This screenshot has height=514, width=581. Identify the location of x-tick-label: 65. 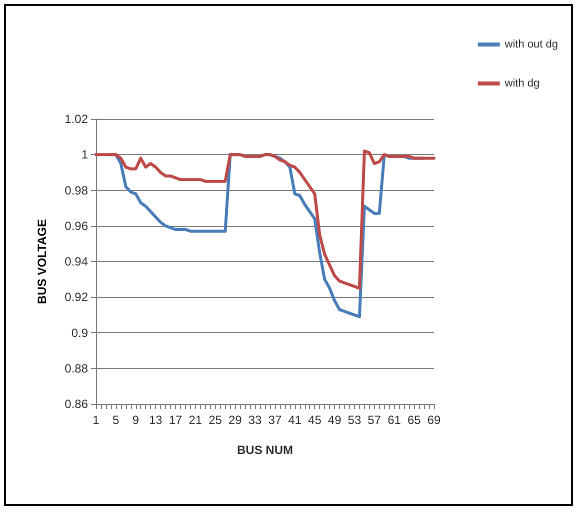
(414, 420).